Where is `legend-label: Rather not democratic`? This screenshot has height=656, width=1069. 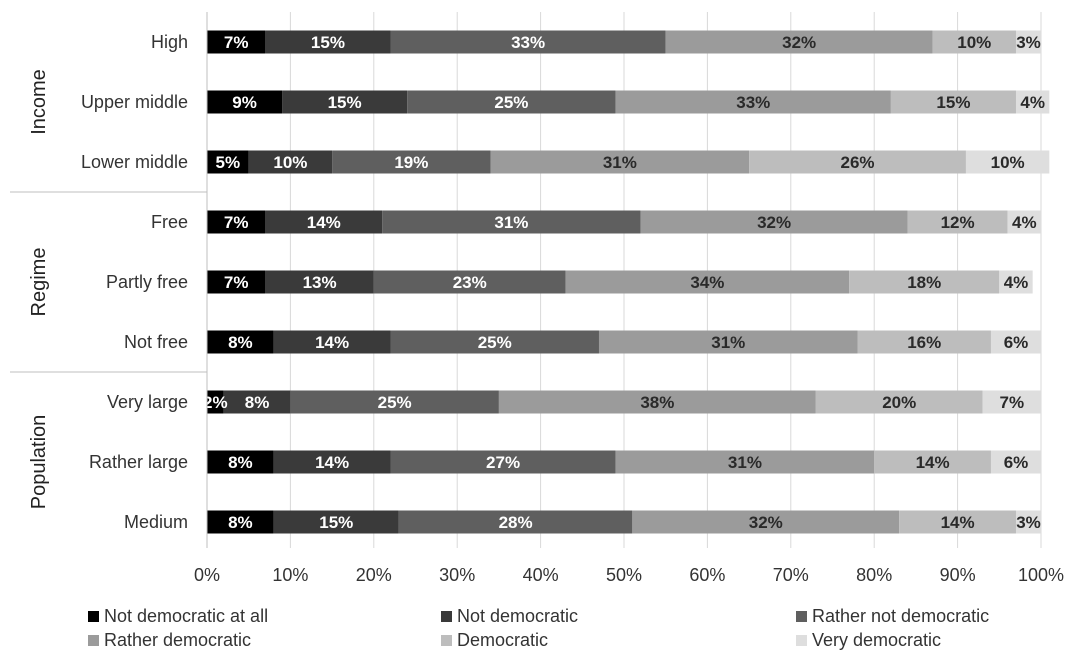 legend-label: Rather not democratic is located at coordinates (900, 616).